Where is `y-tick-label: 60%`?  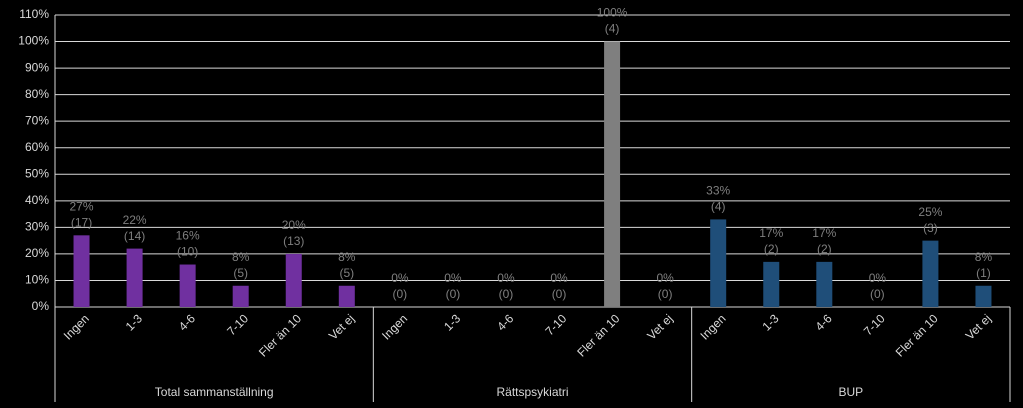 y-tick-label: 60% is located at coordinates (37, 147).